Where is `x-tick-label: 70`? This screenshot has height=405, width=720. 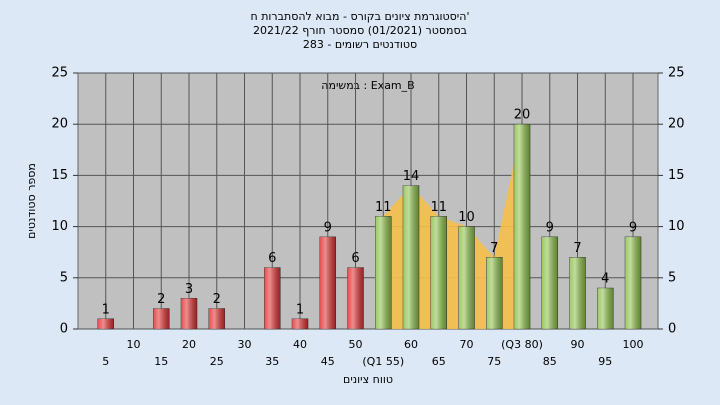 x-tick-label: 70 is located at coordinates (467, 344).